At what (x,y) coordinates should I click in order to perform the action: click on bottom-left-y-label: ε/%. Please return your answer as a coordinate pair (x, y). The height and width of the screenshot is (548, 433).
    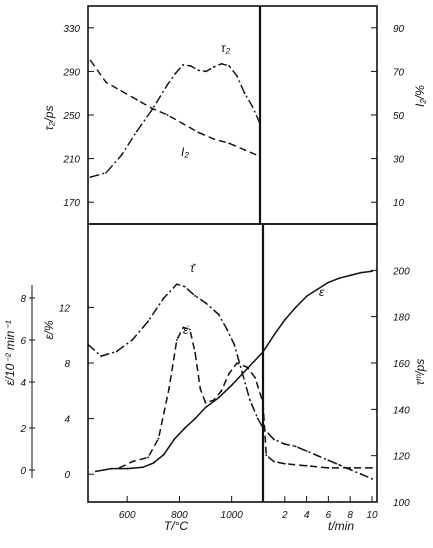
    Looking at the image, I should click on (49, 330).